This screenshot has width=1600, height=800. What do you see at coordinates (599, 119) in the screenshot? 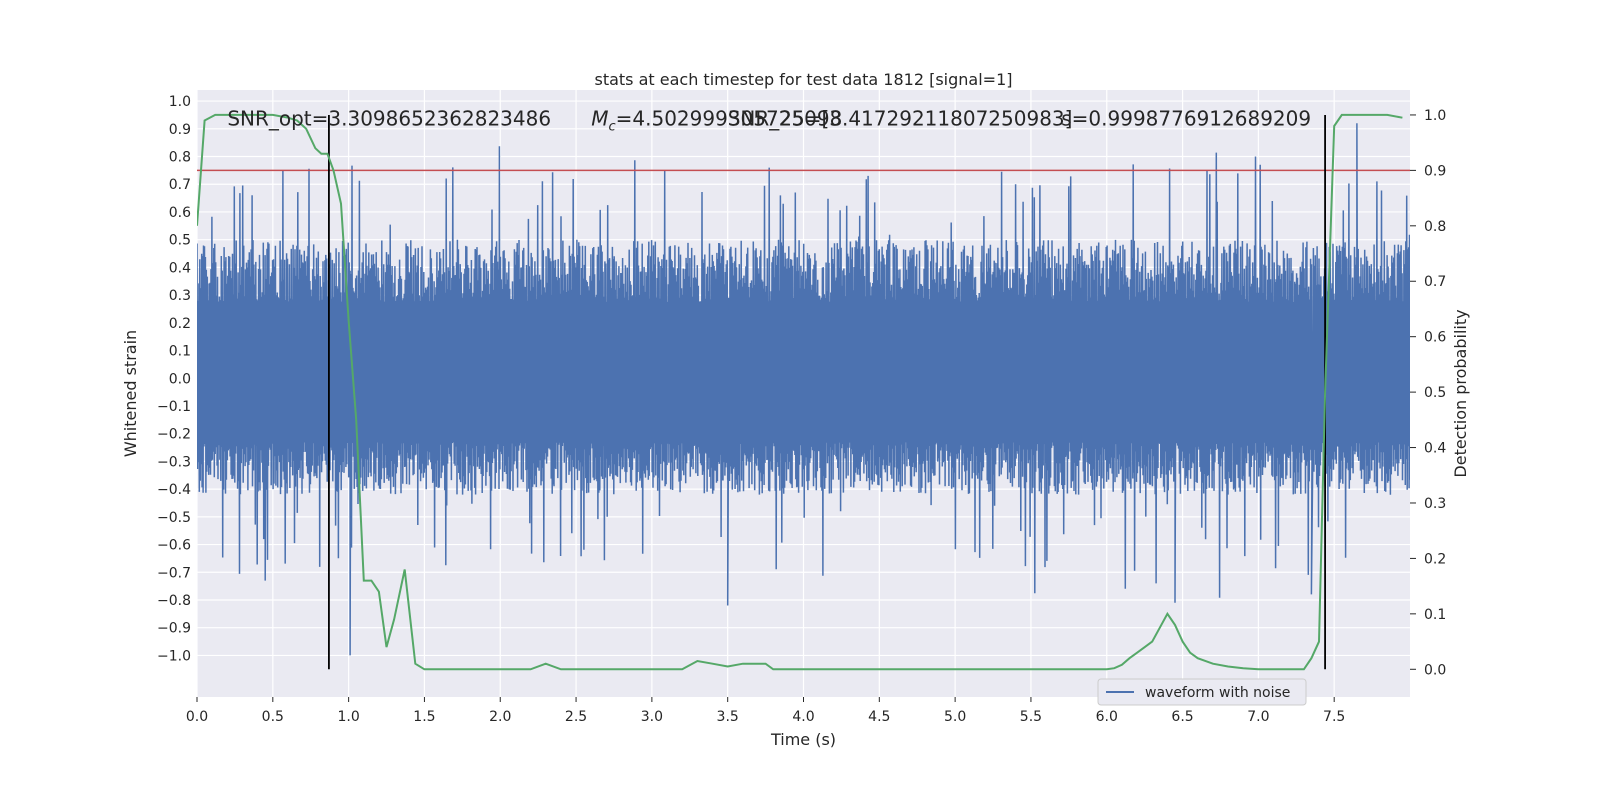
I see `mc-symbol: M` at bounding box center [599, 119].